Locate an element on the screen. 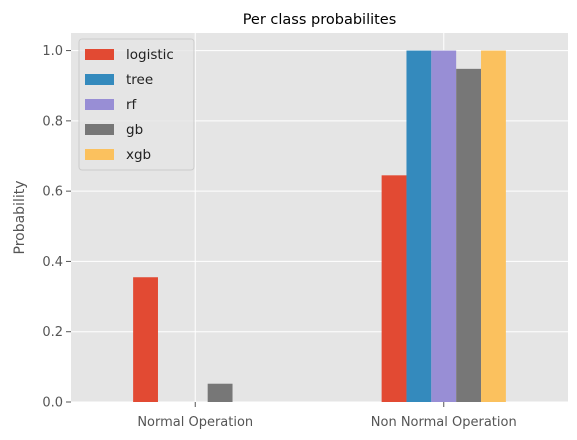  legend-swatch-tree is located at coordinates (99, 79).